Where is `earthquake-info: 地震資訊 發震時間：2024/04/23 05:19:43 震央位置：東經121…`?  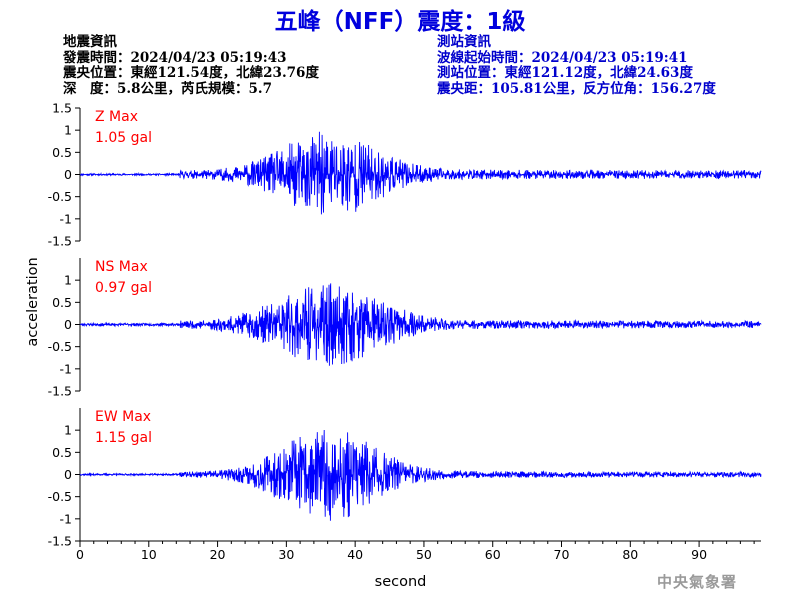 earthquake-info: 地震資訊 發震時間：2024/04/23 05:19:43 震央位置：東經121… is located at coordinates (191, 65).